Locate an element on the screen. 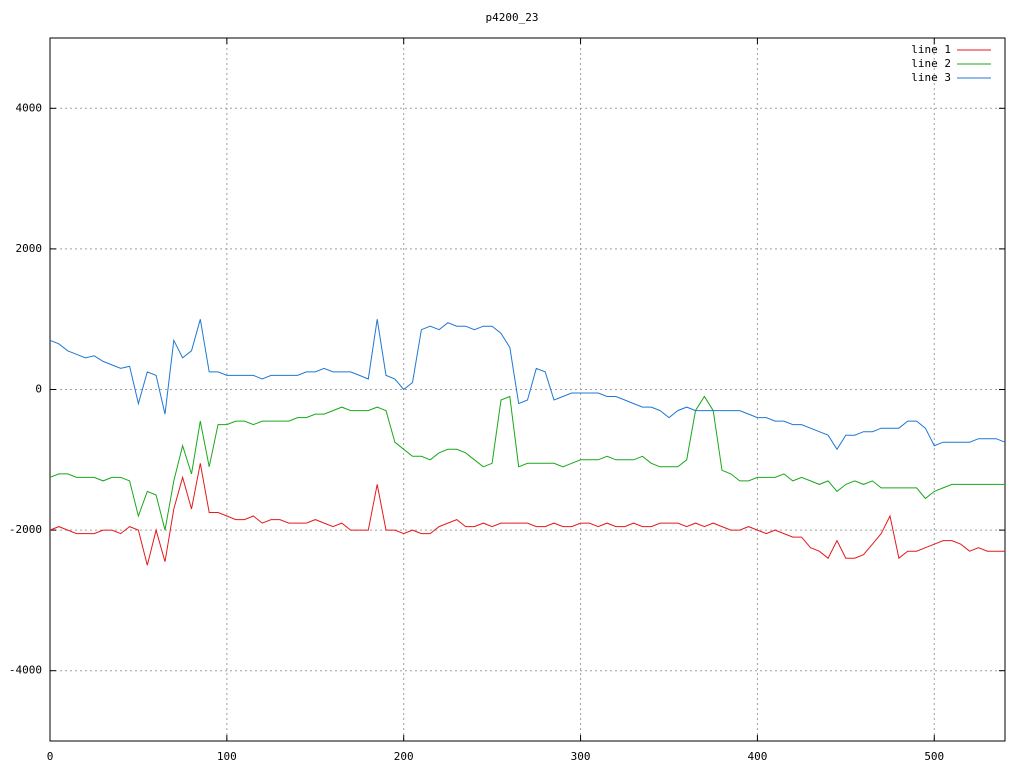 The height and width of the screenshot is (768, 1024). series-line is located at coordinates (527, 514).